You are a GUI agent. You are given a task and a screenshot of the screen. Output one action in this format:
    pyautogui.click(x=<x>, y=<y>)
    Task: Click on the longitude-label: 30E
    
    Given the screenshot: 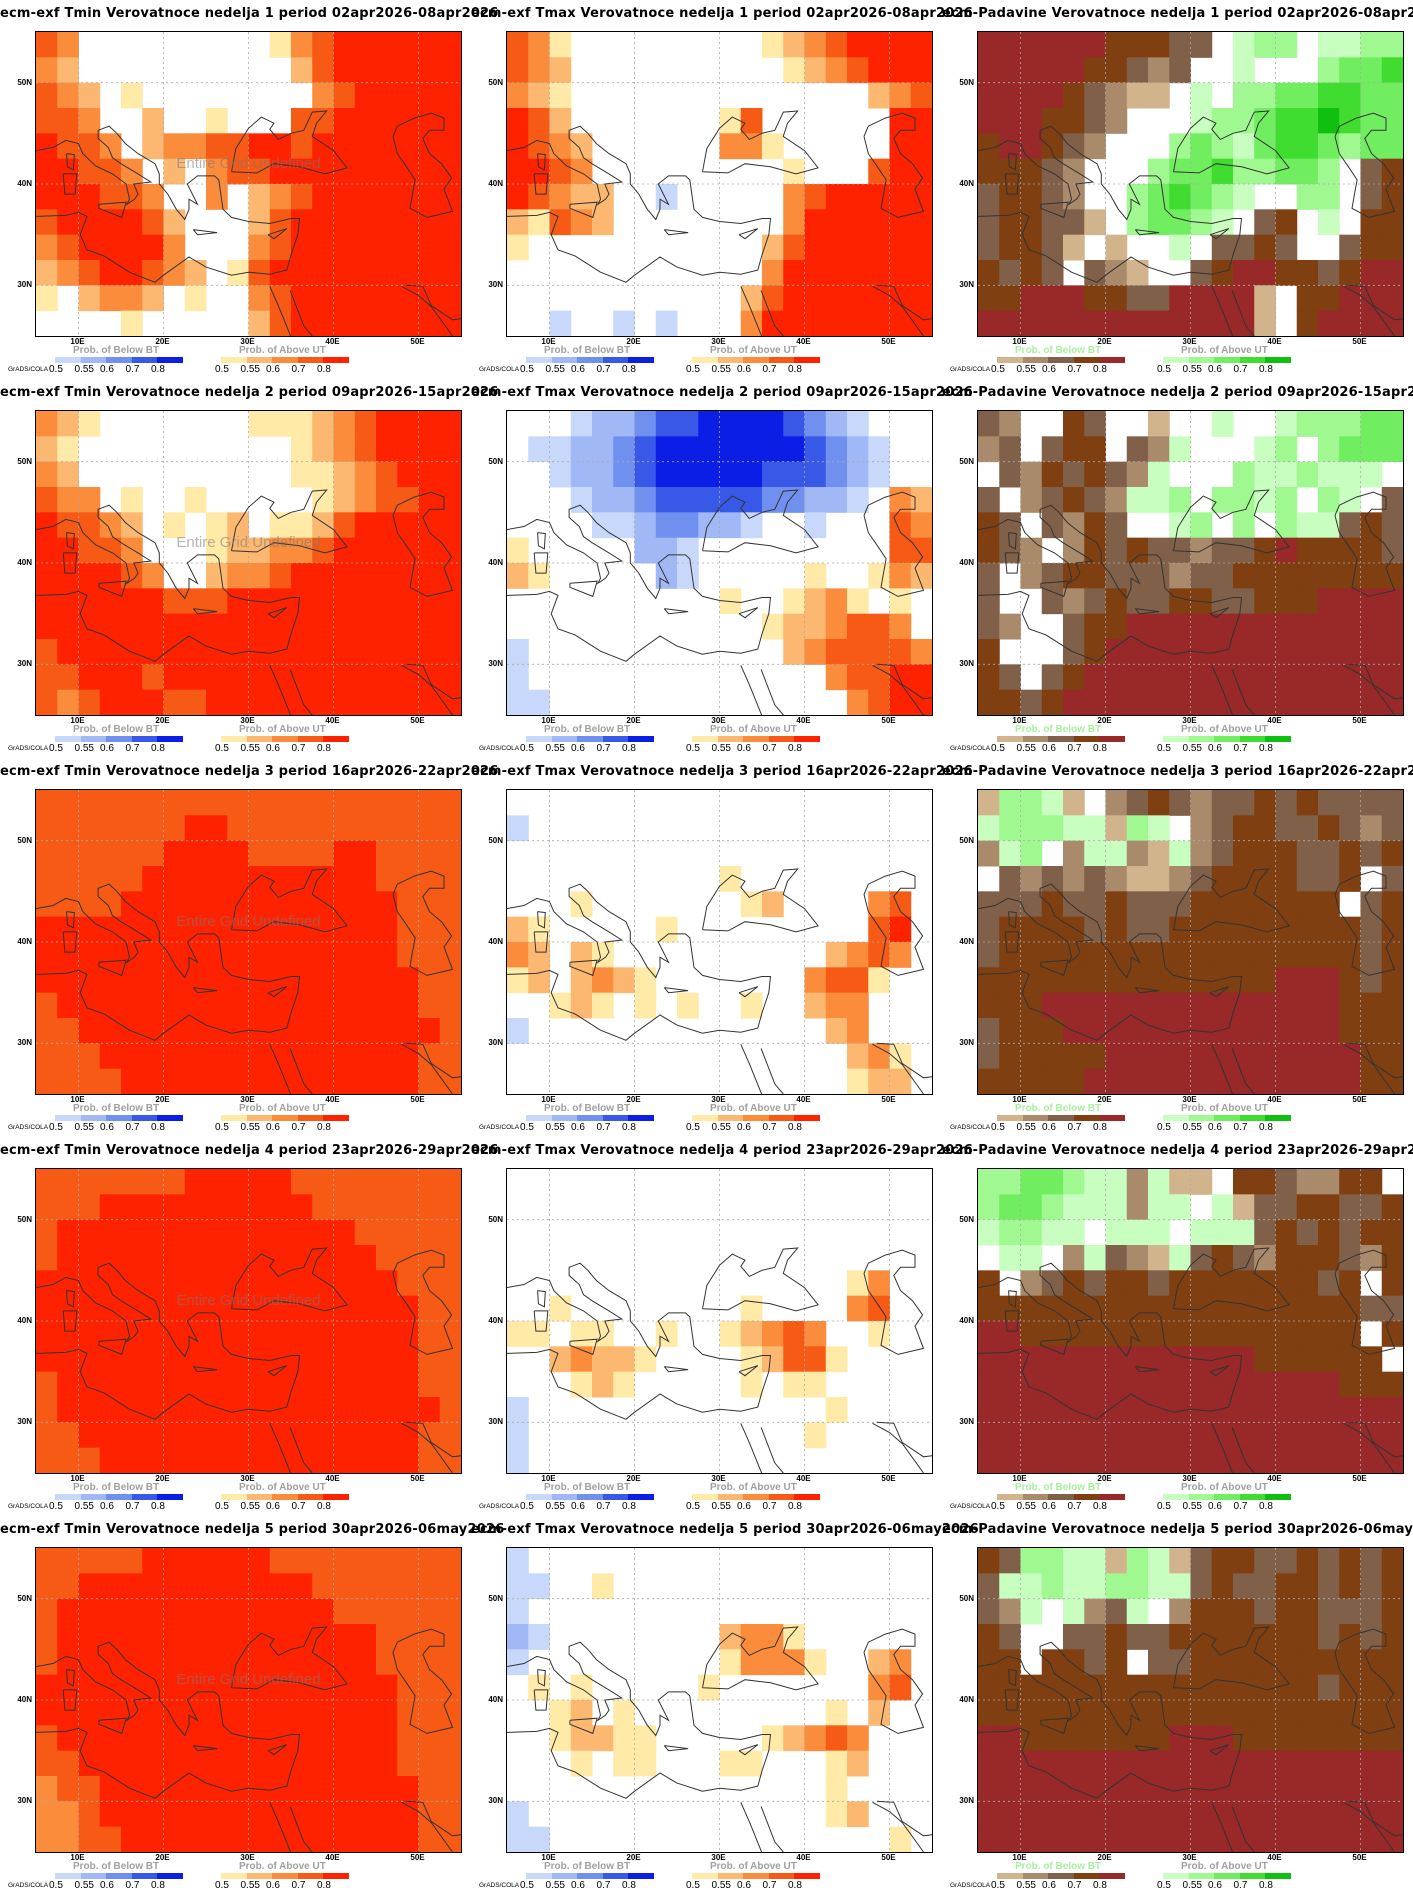 What is the action you would take?
    pyautogui.click(x=247, y=720)
    